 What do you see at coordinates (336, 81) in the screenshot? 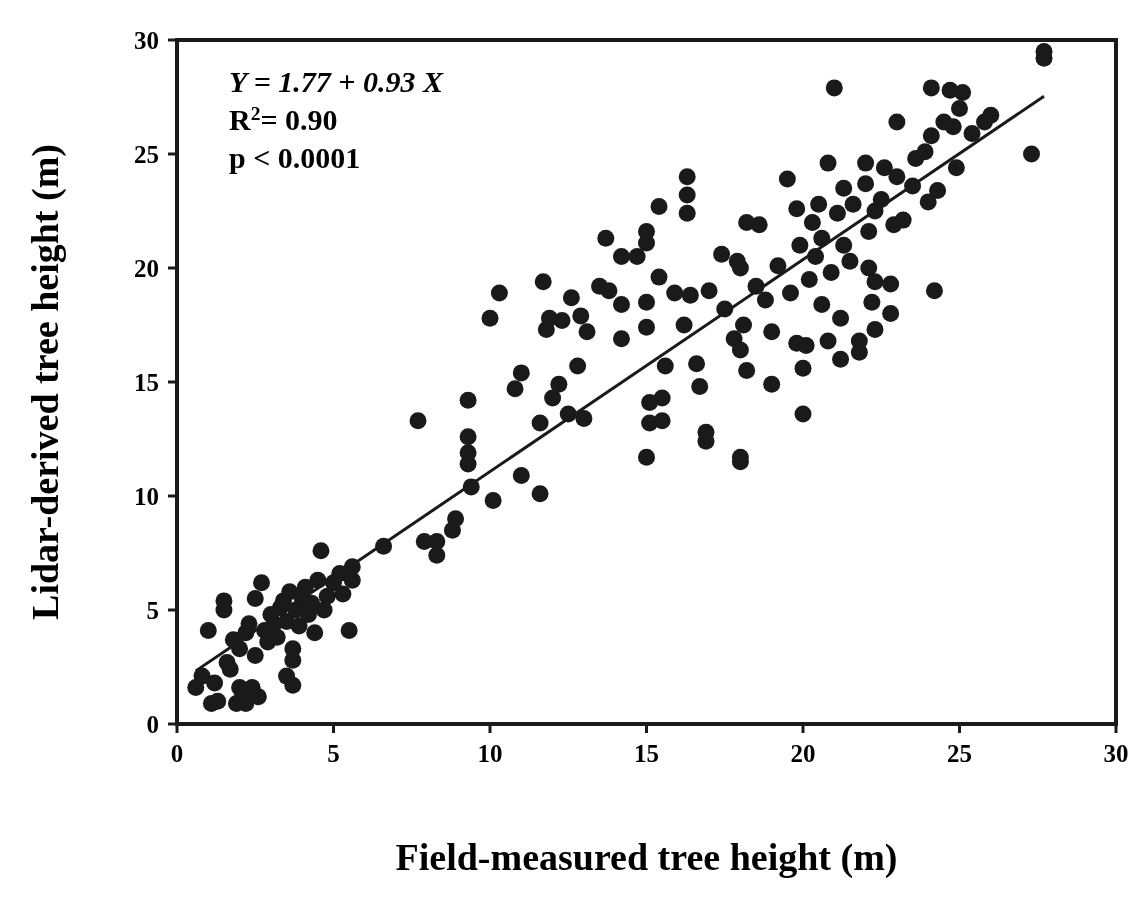
I see `annotation: Y = 1.77 + 0.93 X` at bounding box center [336, 81].